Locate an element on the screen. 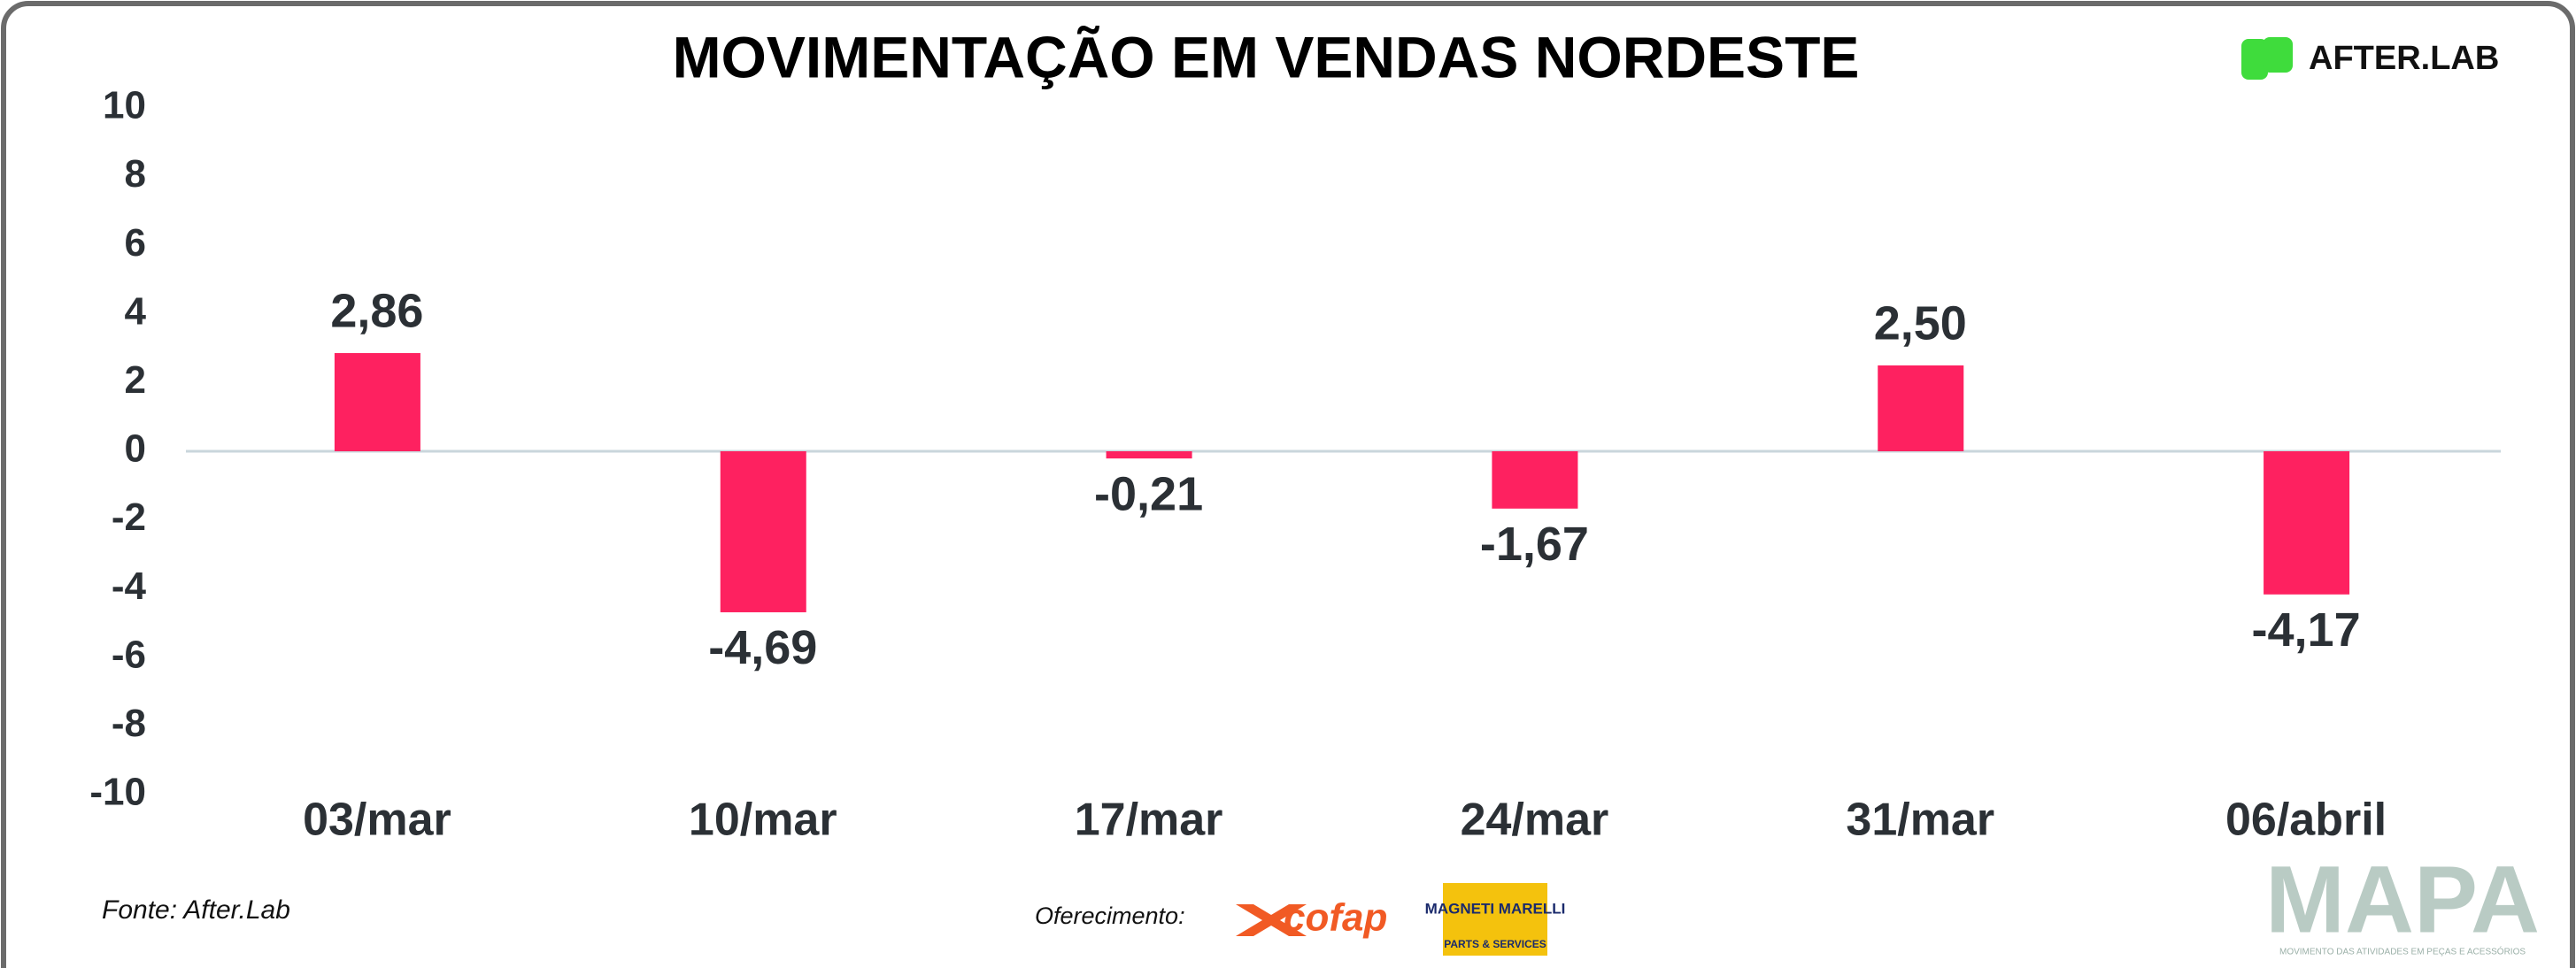 The width and height of the screenshot is (2576, 968). y-tick-label: -4 is located at coordinates (129, 586).